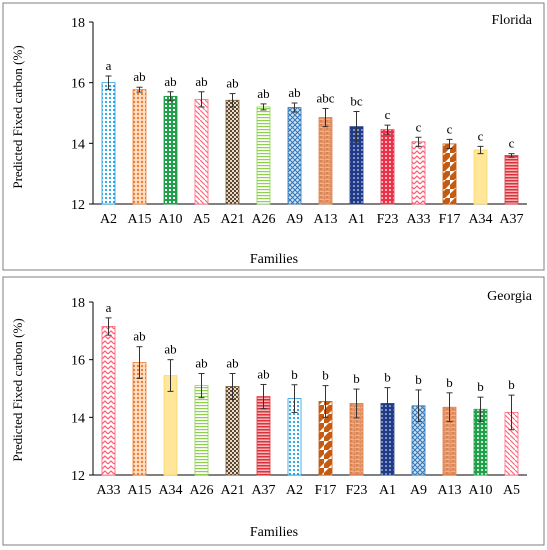 The width and height of the screenshot is (547, 550). I want to click on panel-title: Florida, so click(512, 20).